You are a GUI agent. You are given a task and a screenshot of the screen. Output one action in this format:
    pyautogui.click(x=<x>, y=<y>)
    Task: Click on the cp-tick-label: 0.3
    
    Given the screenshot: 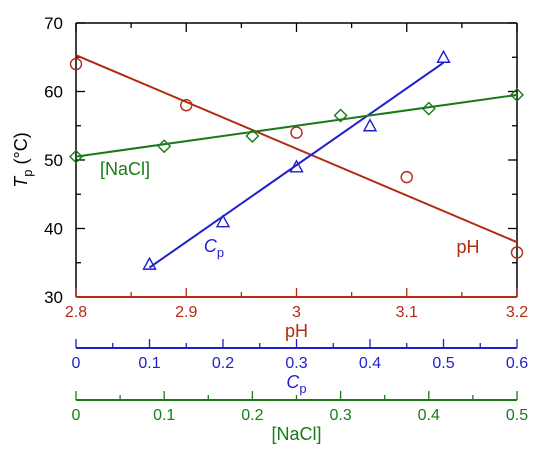 What is the action you would take?
    pyautogui.click(x=296, y=363)
    